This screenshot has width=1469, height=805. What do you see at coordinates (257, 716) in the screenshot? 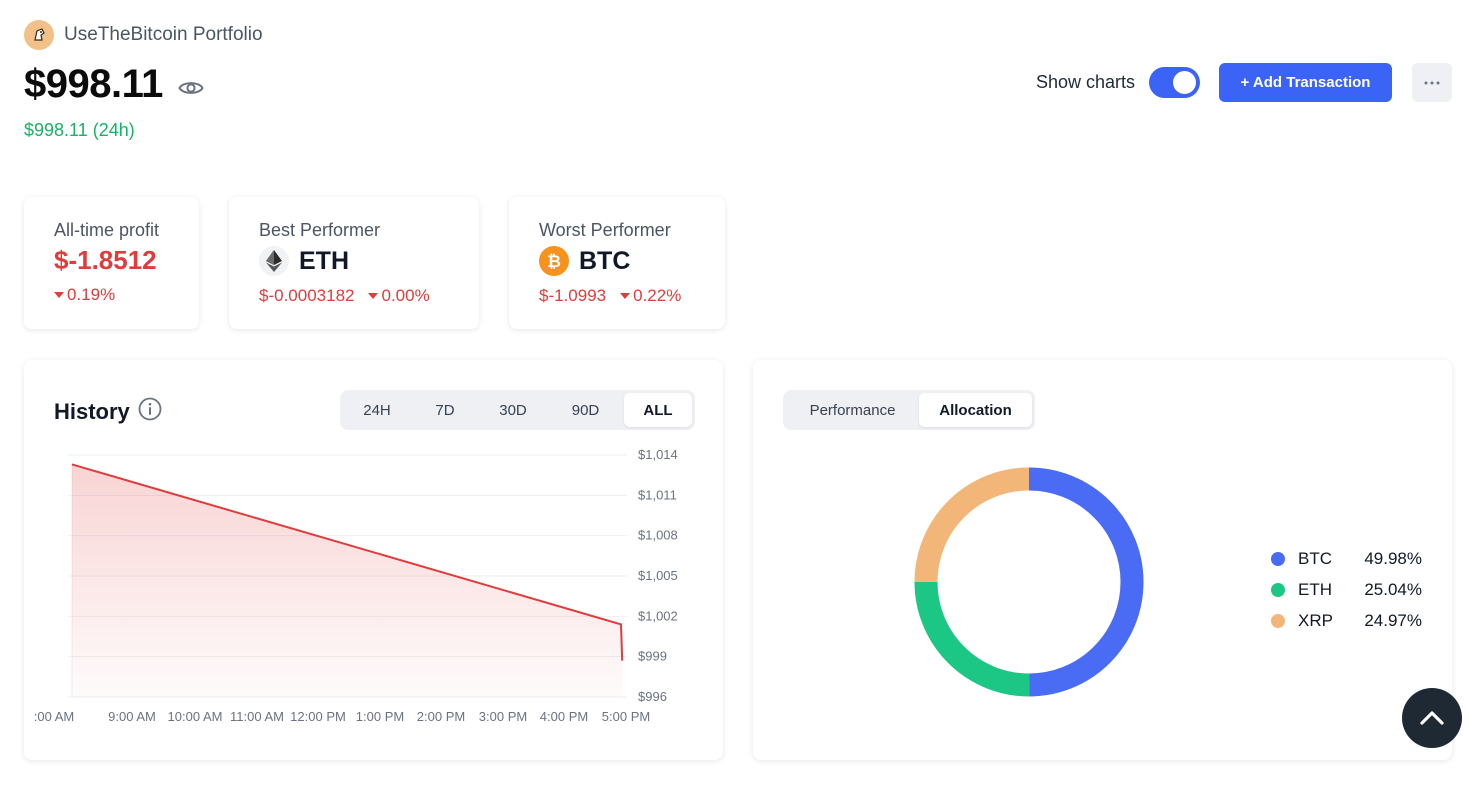
I see `x-tick-label: 11:00 AM` at bounding box center [257, 716].